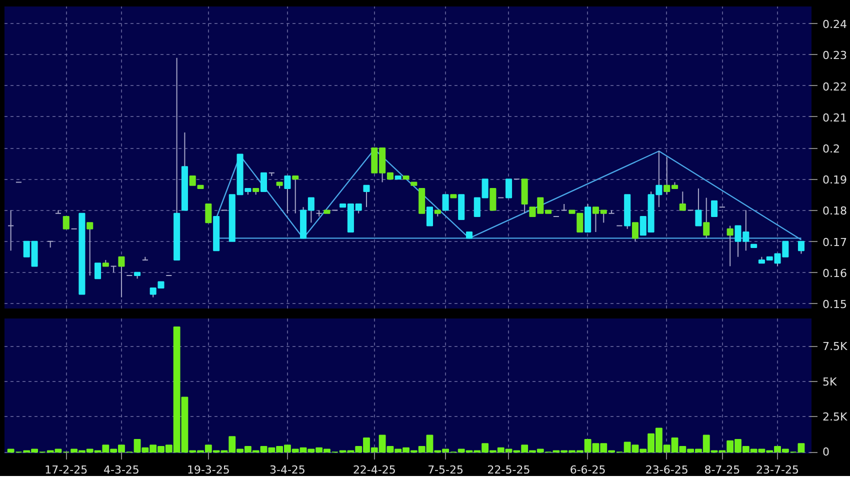 This screenshot has height=478, width=850. I want to click on x-tick-label: 4-3-25, so click(122, 470).